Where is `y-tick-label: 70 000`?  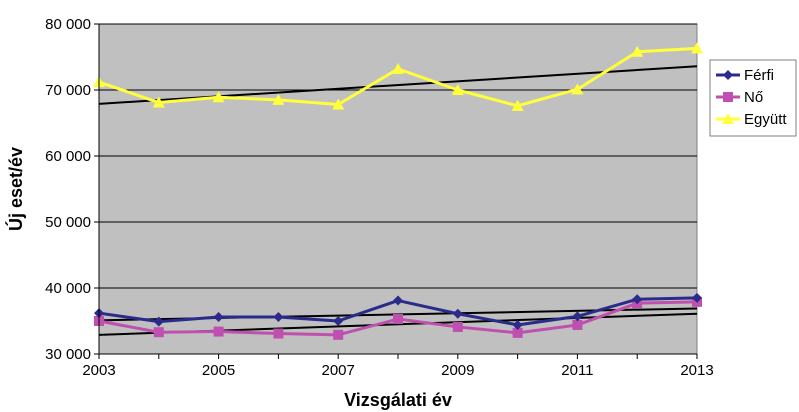 y-tick-label: 70 000 is located at coordinates (68, 90).